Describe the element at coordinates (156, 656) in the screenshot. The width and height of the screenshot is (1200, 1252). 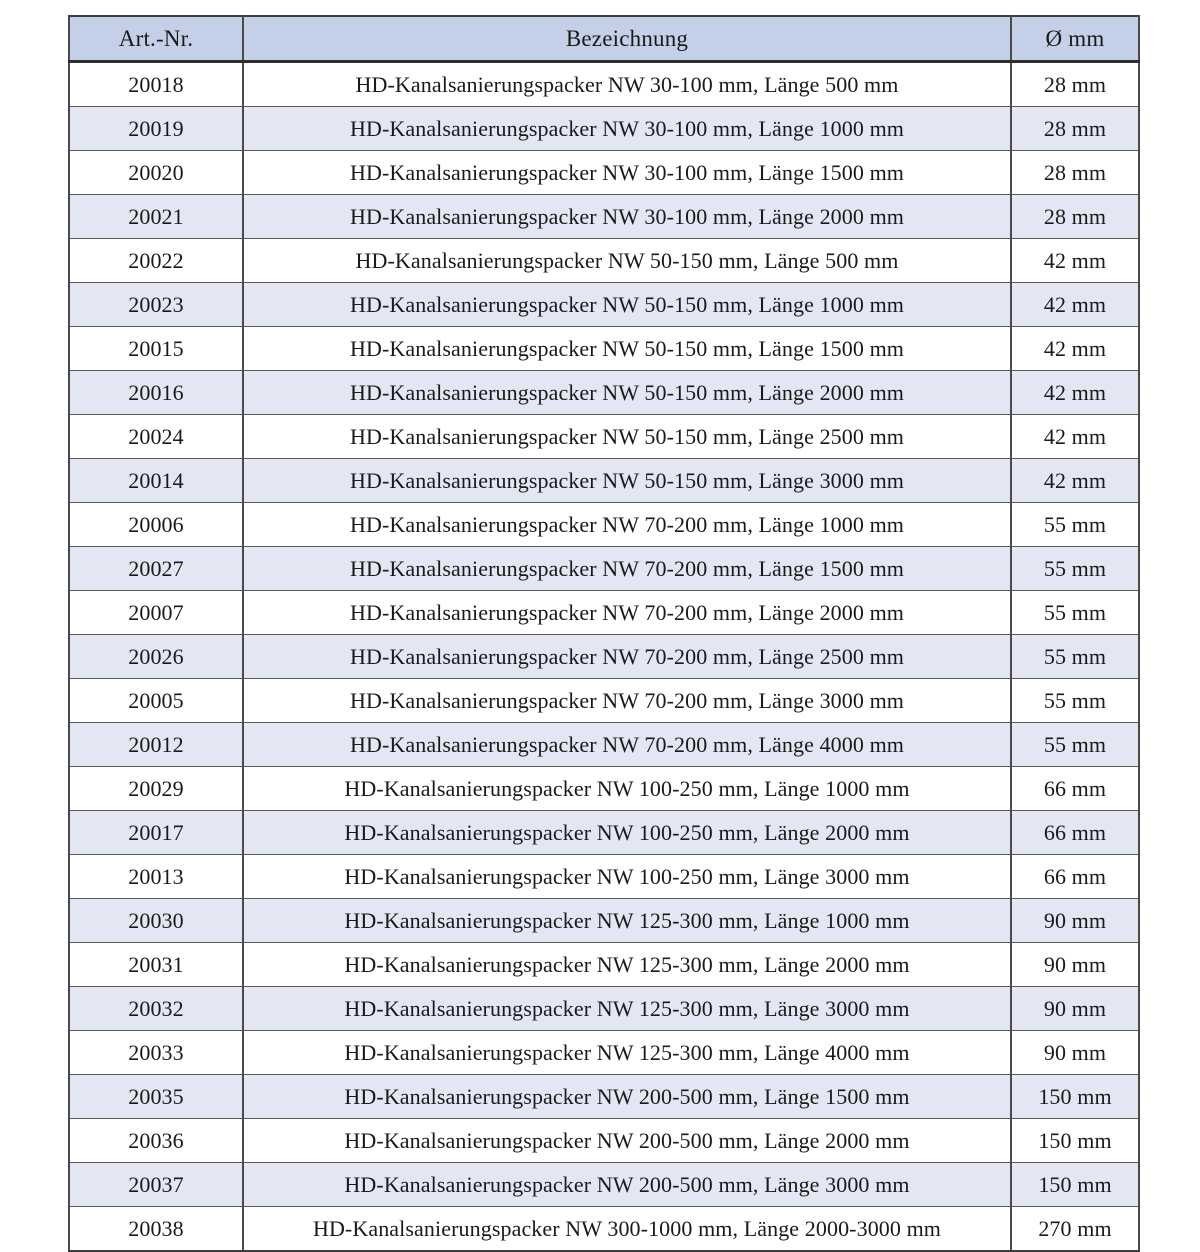
I see `table-cell-art-nr: 20026` at that location.